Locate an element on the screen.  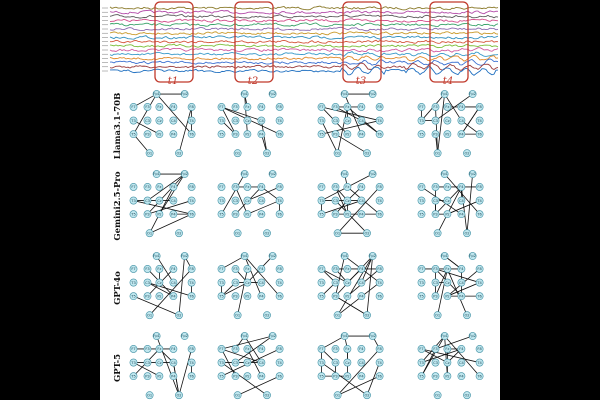
electrode-label: Fz is located at coordinates (447, 269).